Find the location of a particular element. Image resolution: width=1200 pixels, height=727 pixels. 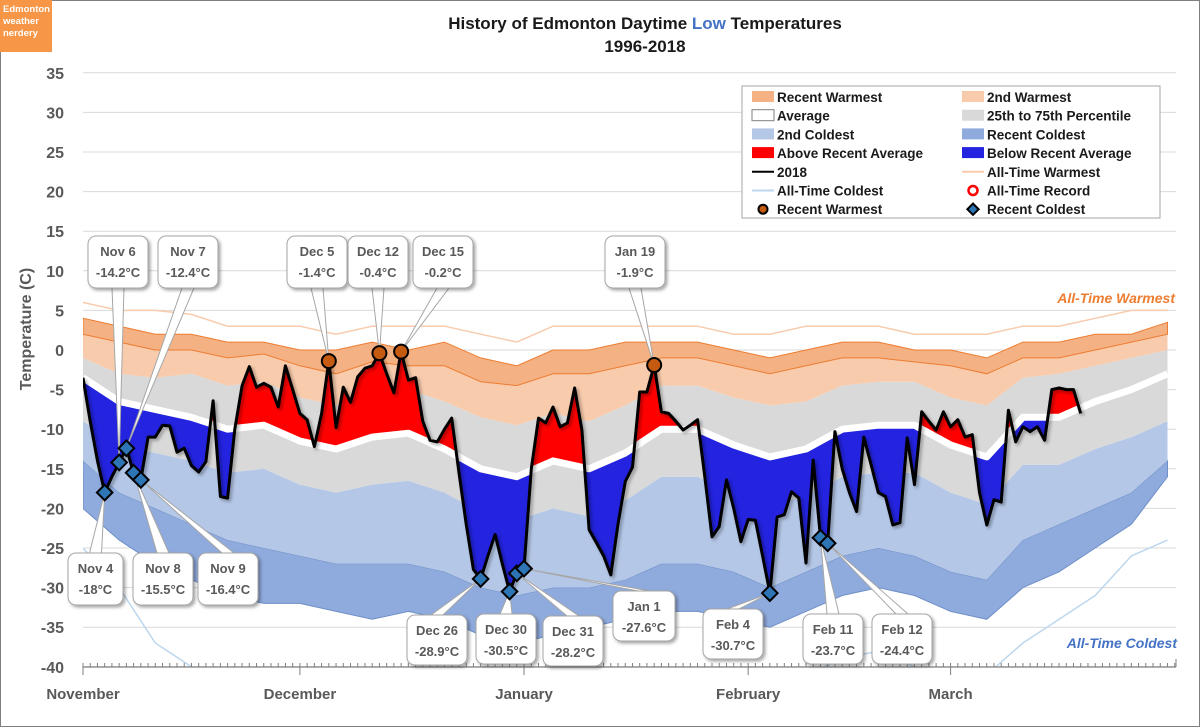

callout-date: Dec 15 is located at coordinates (443, 251).